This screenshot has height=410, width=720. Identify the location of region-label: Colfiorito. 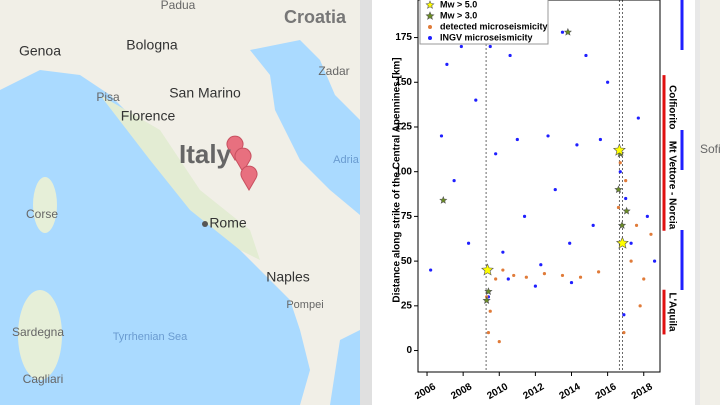
(671, 107).